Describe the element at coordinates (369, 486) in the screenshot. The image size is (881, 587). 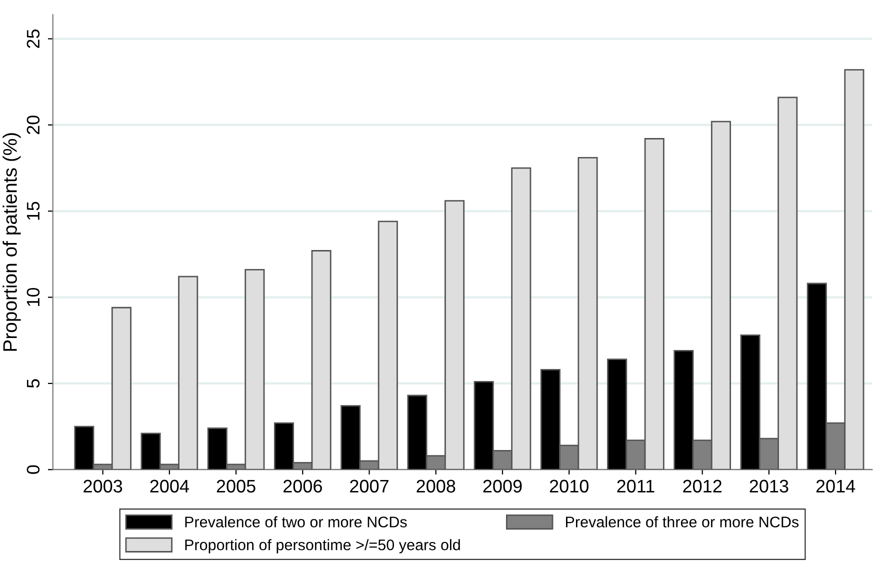
I see `x-tick-label: 2007` at that location.